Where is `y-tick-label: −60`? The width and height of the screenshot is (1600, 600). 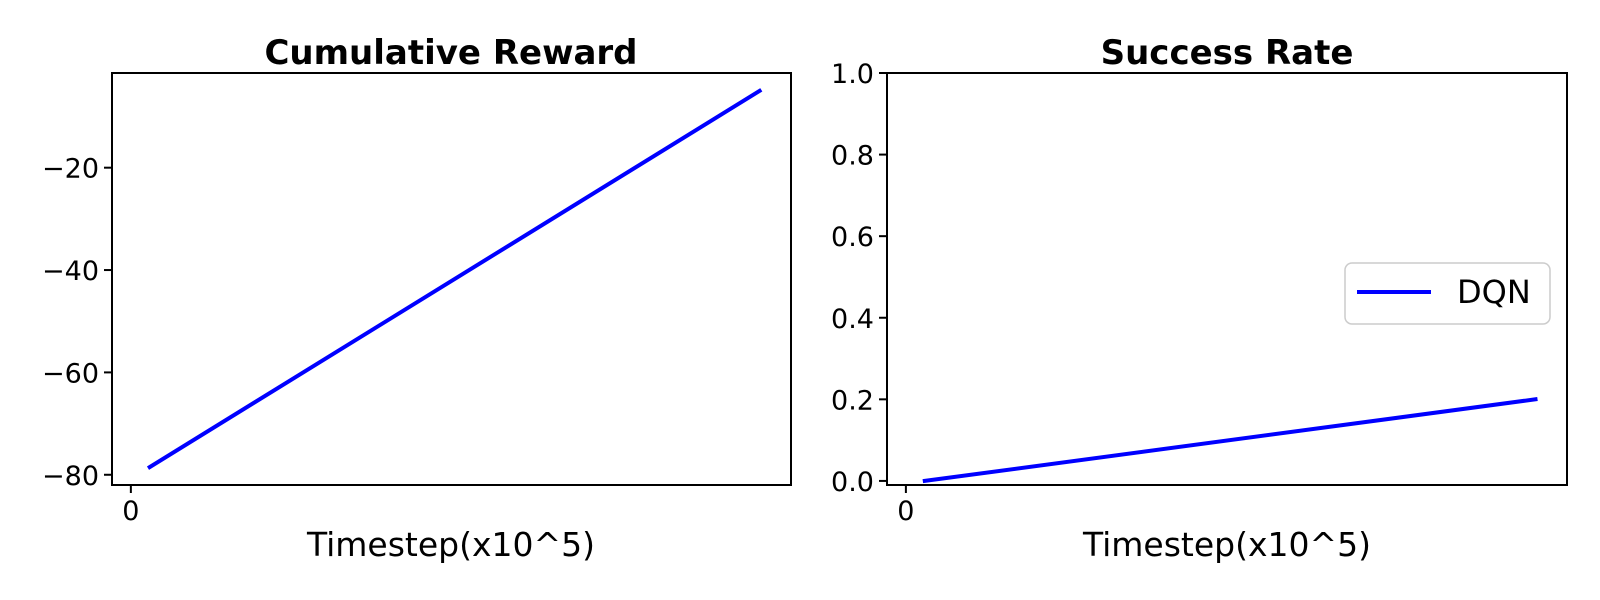
y-tick-label: −60 is located at coordinates (70, 373).